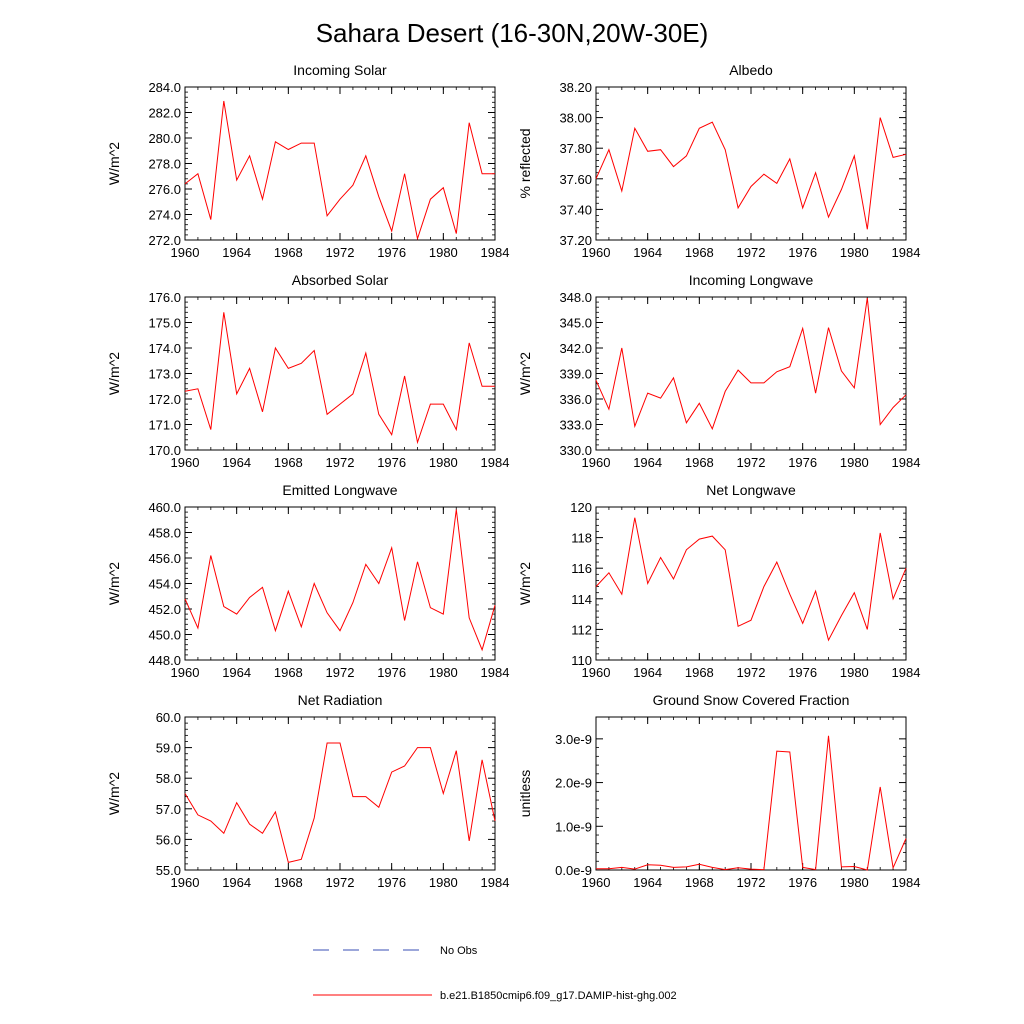  I want to click on y-tick-label: 55.0, so click(168, 870).